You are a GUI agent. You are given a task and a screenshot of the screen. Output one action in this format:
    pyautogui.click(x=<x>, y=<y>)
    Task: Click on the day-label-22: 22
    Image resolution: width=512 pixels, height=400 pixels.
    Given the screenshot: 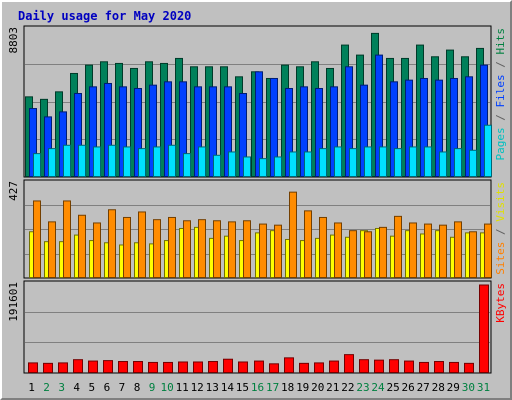 What is the action you would take?
    pyautogui.click(x=347, y=387)
    